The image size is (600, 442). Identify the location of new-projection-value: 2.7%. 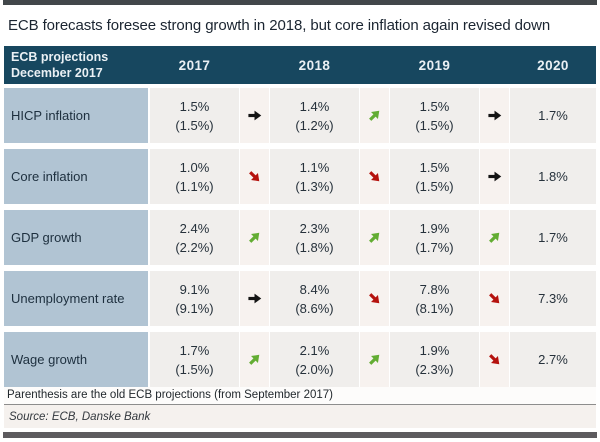
(553, 359).